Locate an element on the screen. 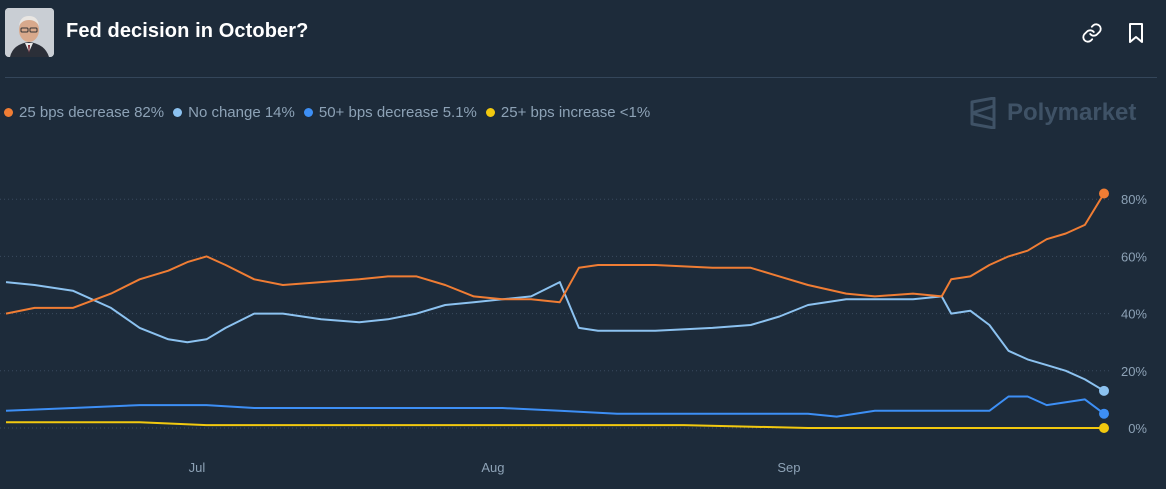 Image resolution: width=1166 pixels, height=489 pixels. y-tick-label: 60% is located at coordinates (1134, 256).